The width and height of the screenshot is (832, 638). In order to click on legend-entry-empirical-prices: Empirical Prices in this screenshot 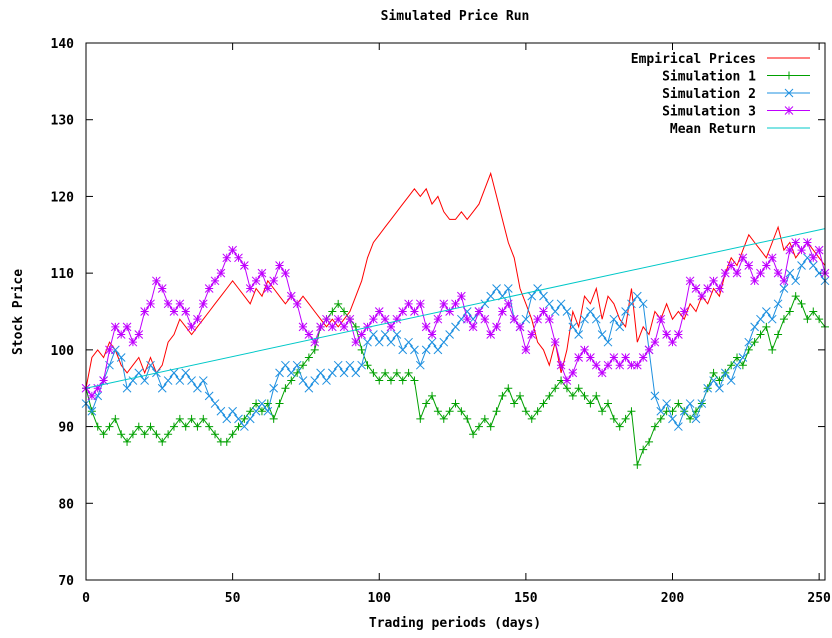, I will do `click(720, 59)`.